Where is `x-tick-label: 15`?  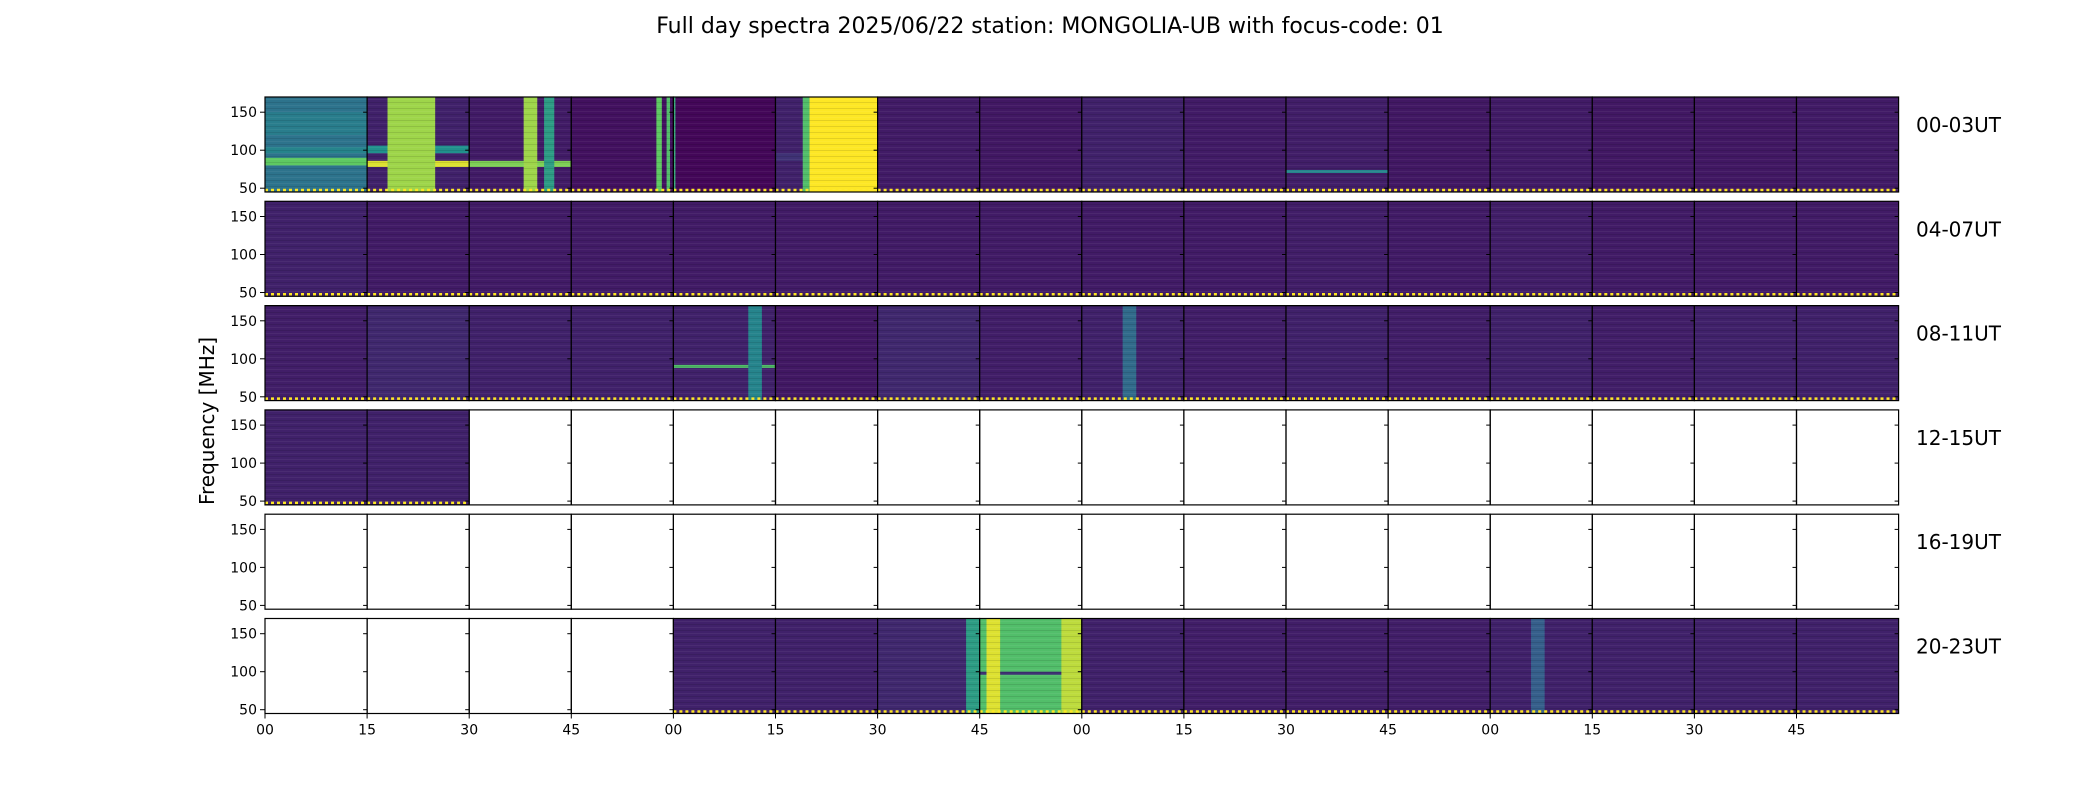 x-tick-label: 15 is located at coordinates (1184, 731).